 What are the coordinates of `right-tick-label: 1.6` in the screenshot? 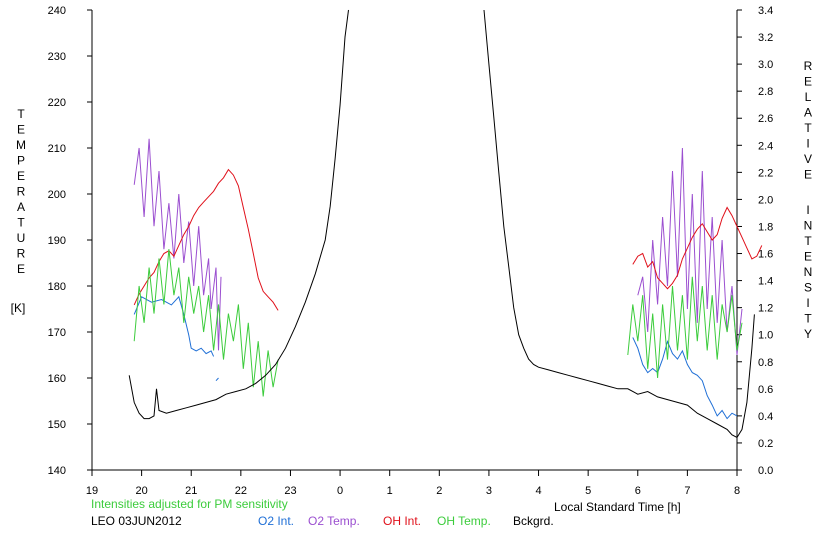 It's located at (765, 255).